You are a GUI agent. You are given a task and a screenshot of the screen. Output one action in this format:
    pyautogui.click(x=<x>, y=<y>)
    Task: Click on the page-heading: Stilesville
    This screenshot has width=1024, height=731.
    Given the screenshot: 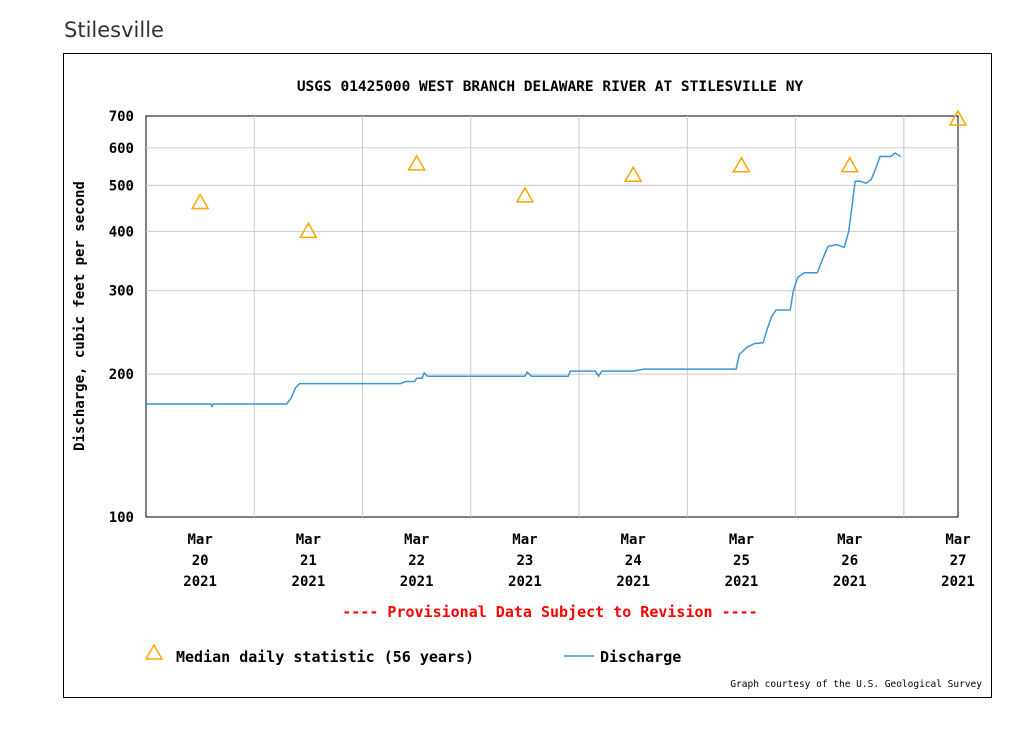 What is the action you would take?
    pyautogui.click(x=114, y=30)
    